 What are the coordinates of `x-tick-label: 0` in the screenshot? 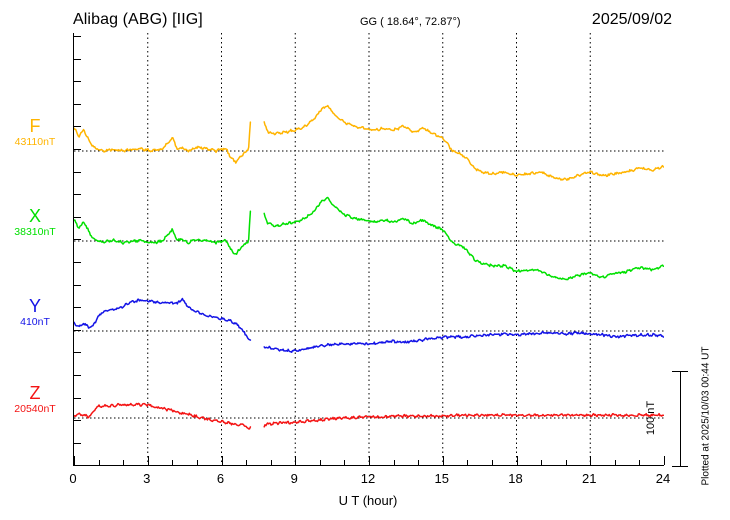 It's located at (73, 478).